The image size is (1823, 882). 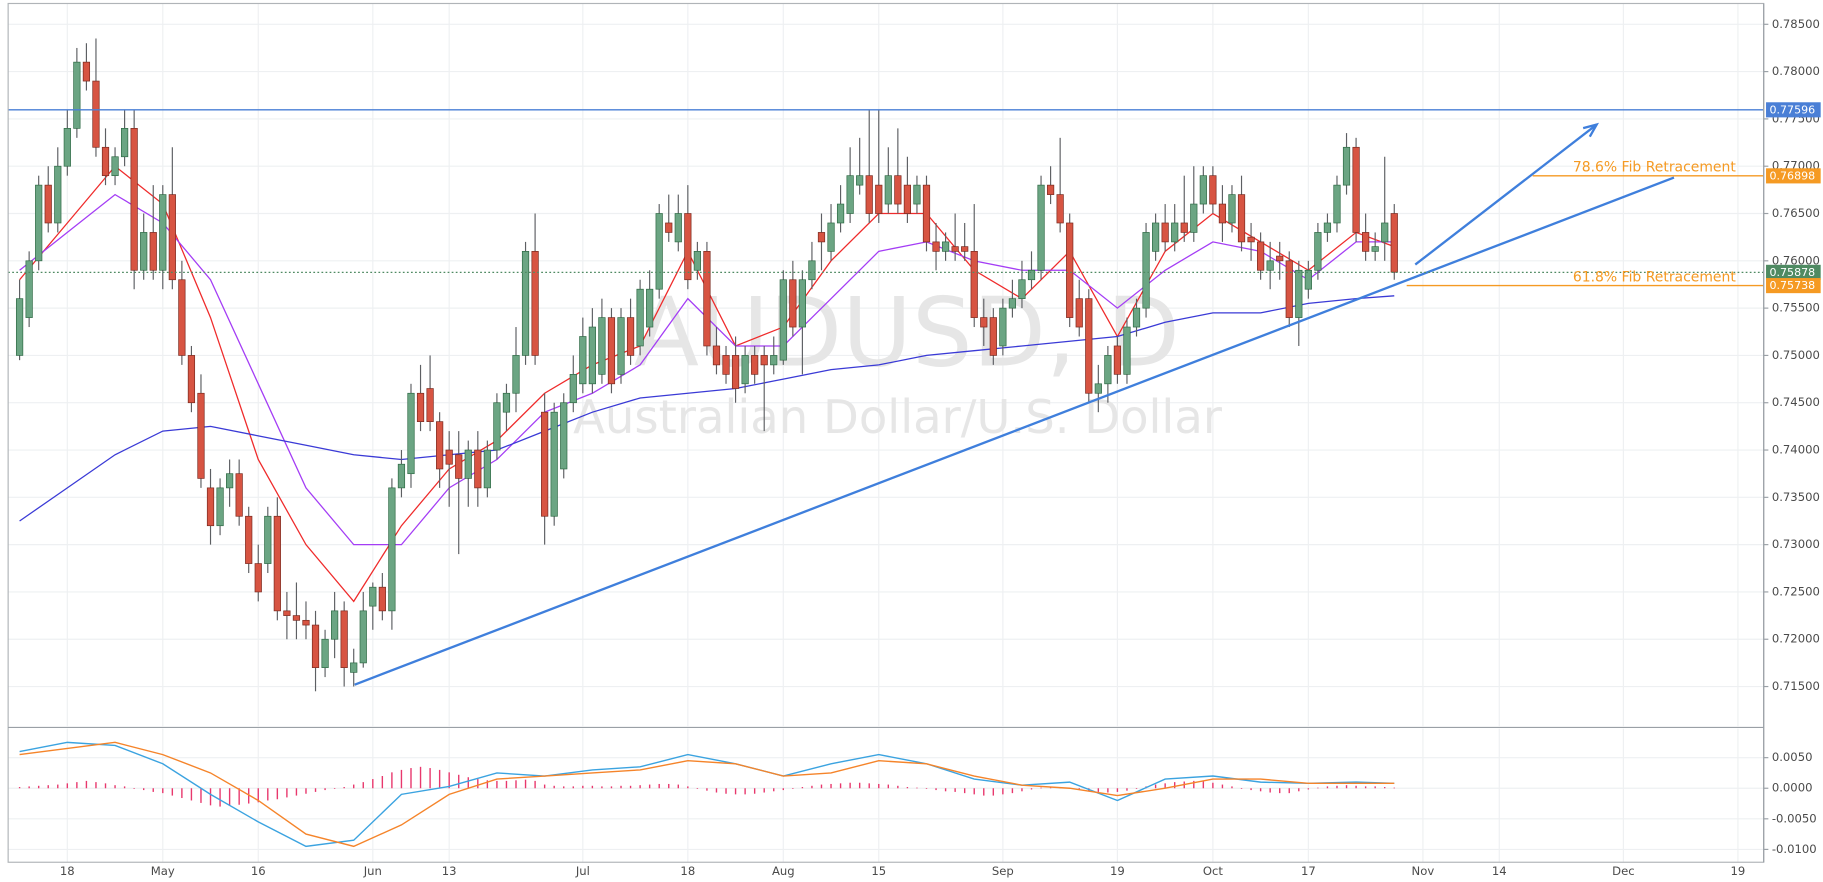 I want to click on y-tick-label: 0.74000, so click(x=1796, y=450).